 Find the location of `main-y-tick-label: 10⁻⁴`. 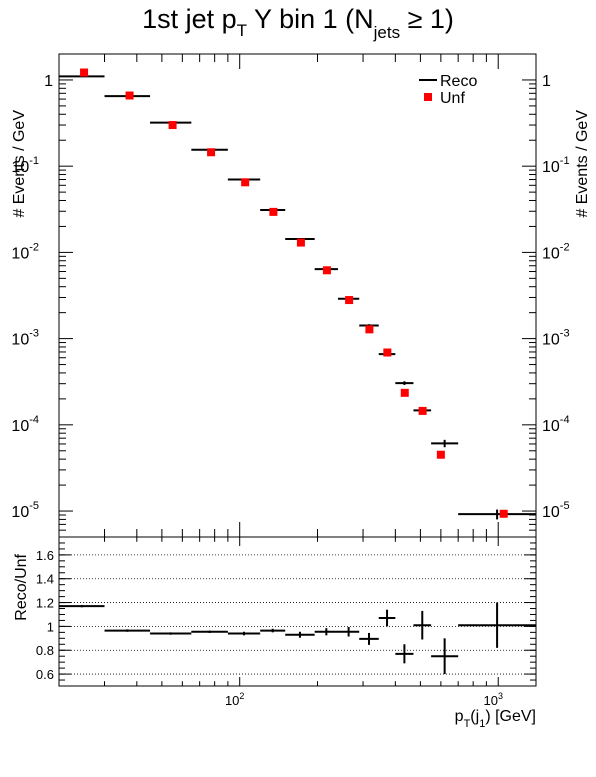

main-y-tick-label: 10⁻⁴ is located at coordinates (25, 424).